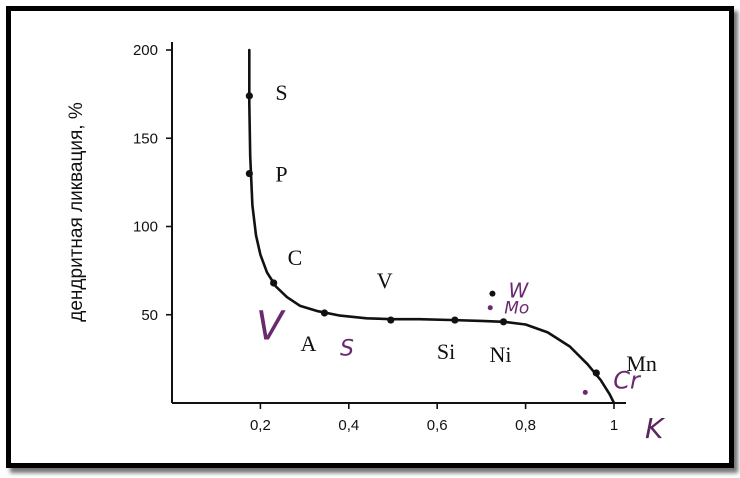 The height and width of the screenshot is (478, 740). Describe the element at coordinates (271, 326) in the screenshot. I see `hand-label-v-3: V` at that location.